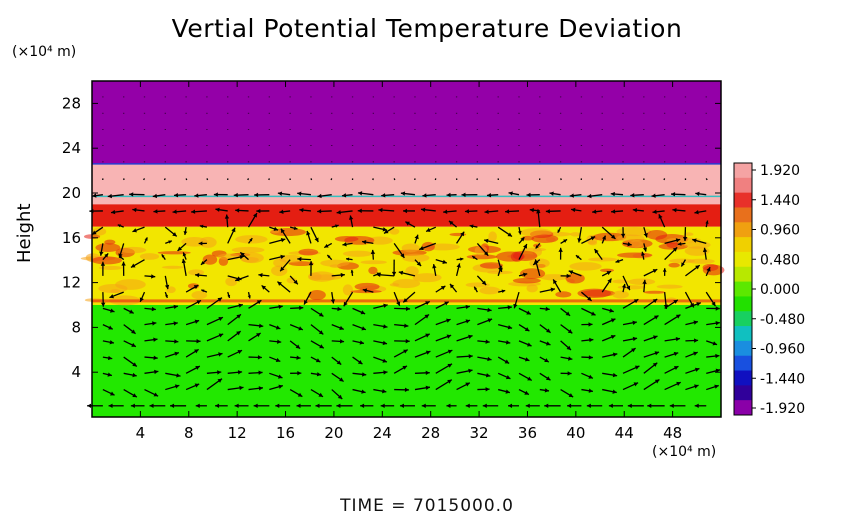 The height and width of the screenshot is (519, 854). I want to click on colorbar-tick-label: -1.920, so click(782, 409).